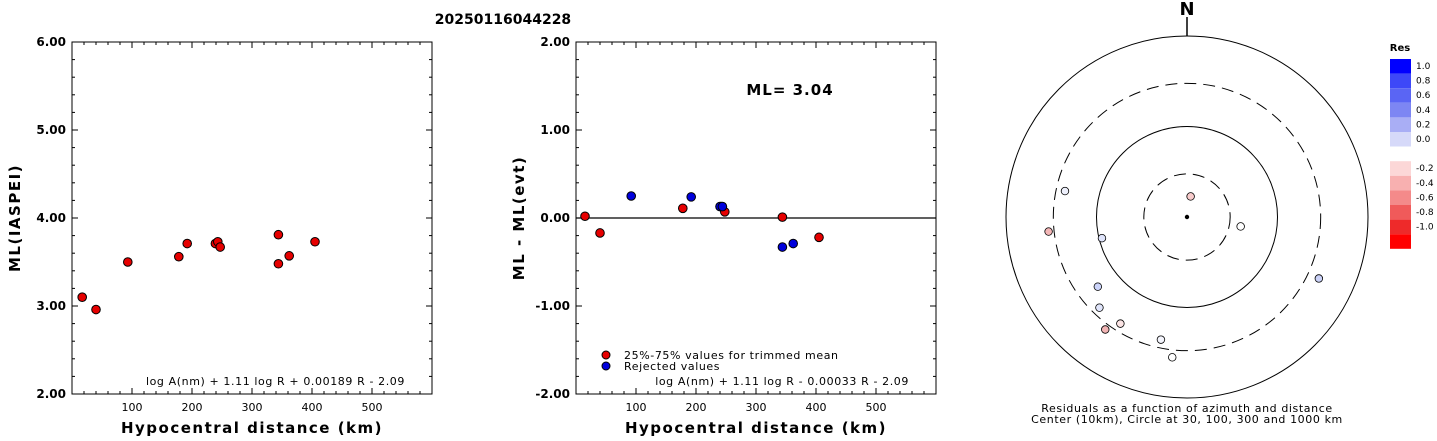 The image size is (1437, 441). I want to click on colorbar-label: -1.0, so click(1425, 228).